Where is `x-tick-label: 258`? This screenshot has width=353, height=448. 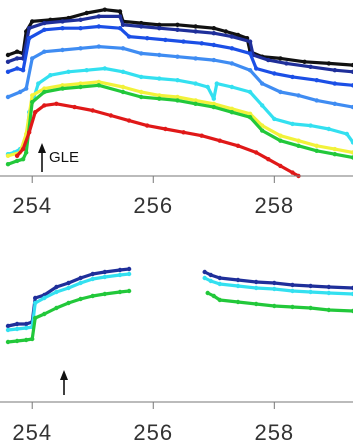 x-tick-label: 258 is located at coordinates (274, 432).